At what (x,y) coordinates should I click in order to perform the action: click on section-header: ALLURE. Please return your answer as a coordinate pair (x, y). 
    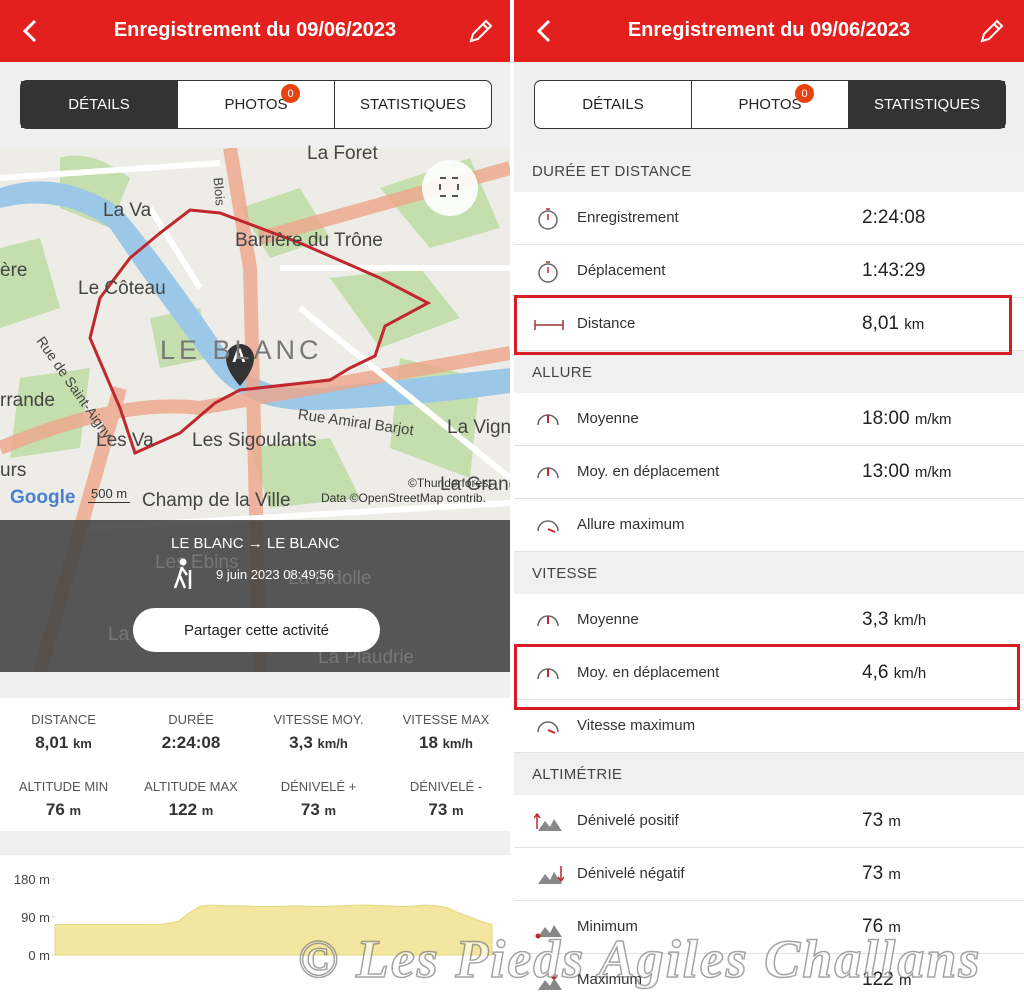
    Looking at the image, I should click on (769, 372).